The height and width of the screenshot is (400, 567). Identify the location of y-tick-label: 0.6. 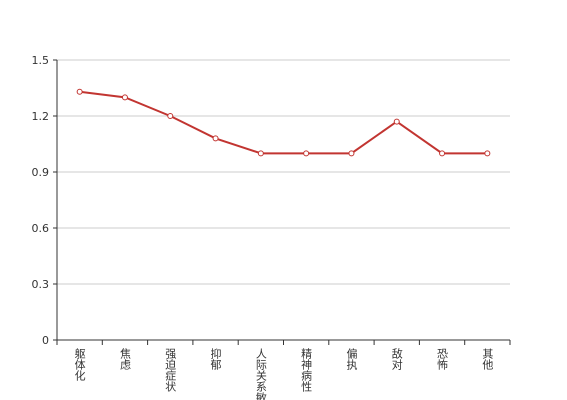
(41, 228).